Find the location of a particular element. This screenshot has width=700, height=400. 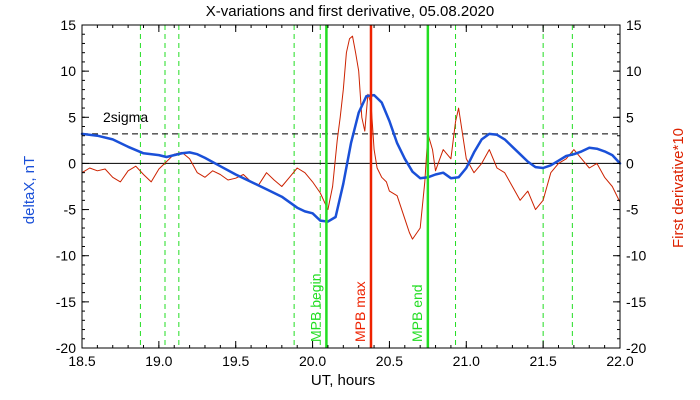

x-axis-label: UT, hours is located at coordinates (343, 380).